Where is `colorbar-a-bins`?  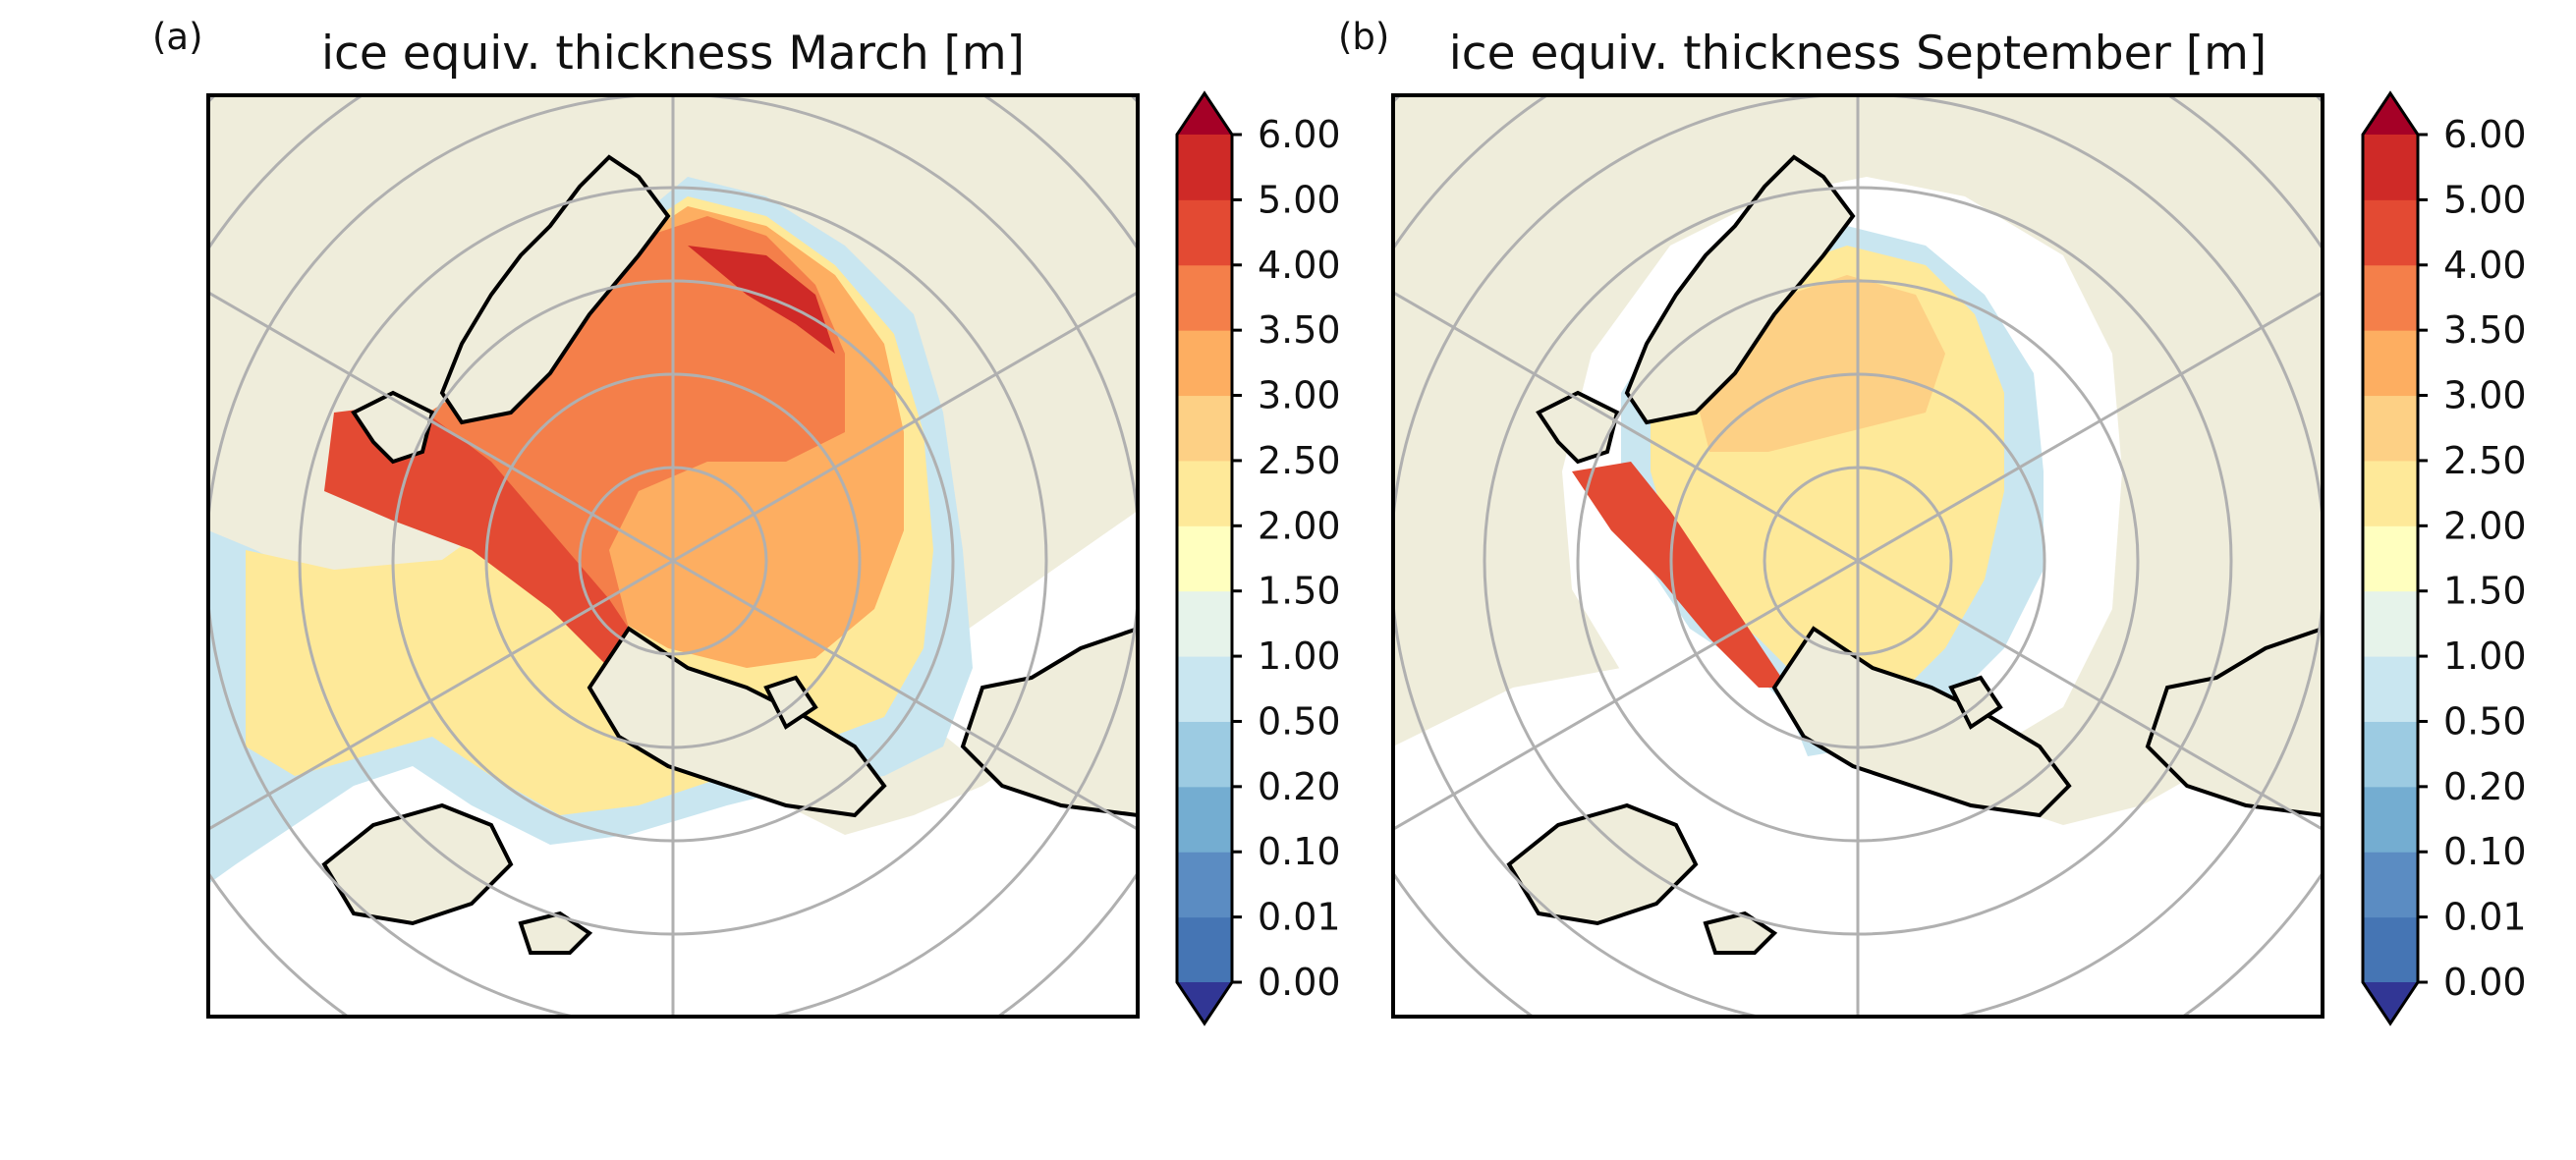
colorbar-a-bins is located at coordinates (1204, 558).